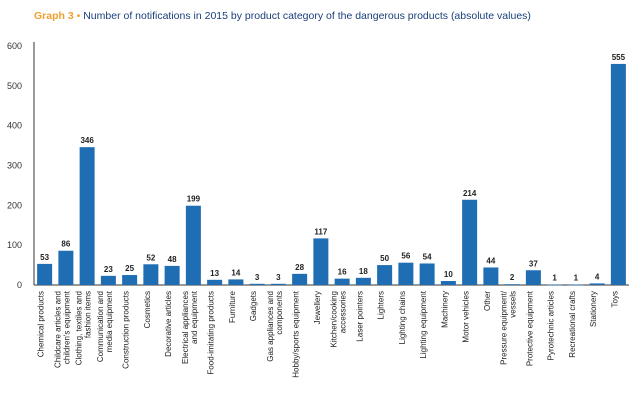  I want to click on category-label: Recreational crafts, so click(572, 324).